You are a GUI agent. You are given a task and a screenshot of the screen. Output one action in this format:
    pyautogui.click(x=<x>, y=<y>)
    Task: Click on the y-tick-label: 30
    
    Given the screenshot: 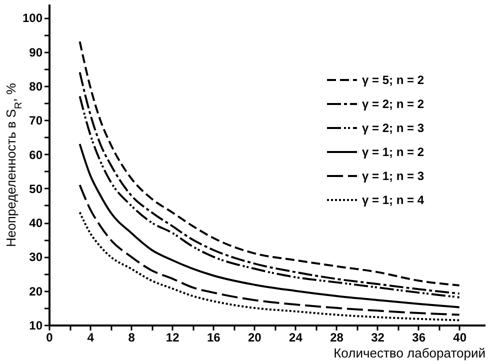 What is the action you would take?
    pyautogui.click(x=36, y=257)
    